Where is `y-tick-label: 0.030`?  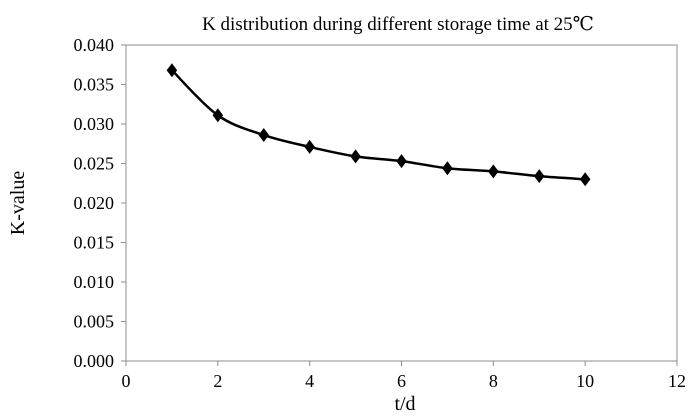
y-tick-label: 0.030 is located at coordinates (94, 124).